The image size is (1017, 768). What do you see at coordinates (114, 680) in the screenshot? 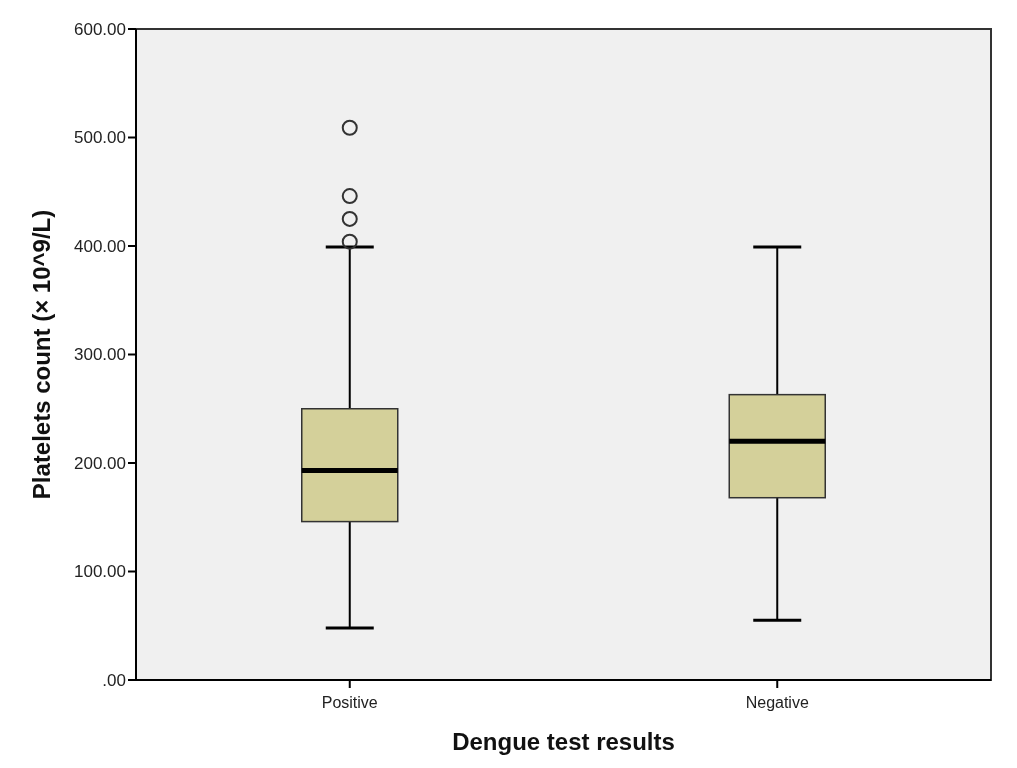
I see `y-tick-label: .00` at bounding box center [114, 680].